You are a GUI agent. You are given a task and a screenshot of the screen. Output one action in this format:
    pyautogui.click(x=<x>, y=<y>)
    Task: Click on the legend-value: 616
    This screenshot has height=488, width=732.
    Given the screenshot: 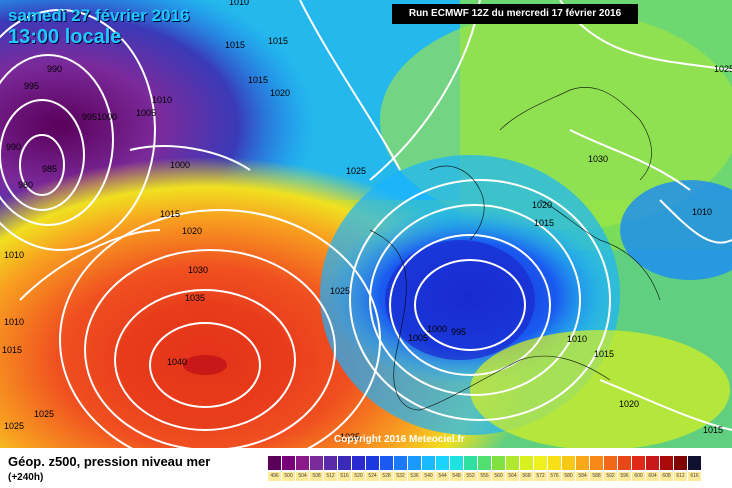 What is the action you would take?
    pyautogui.click(x=694, y=476)
    